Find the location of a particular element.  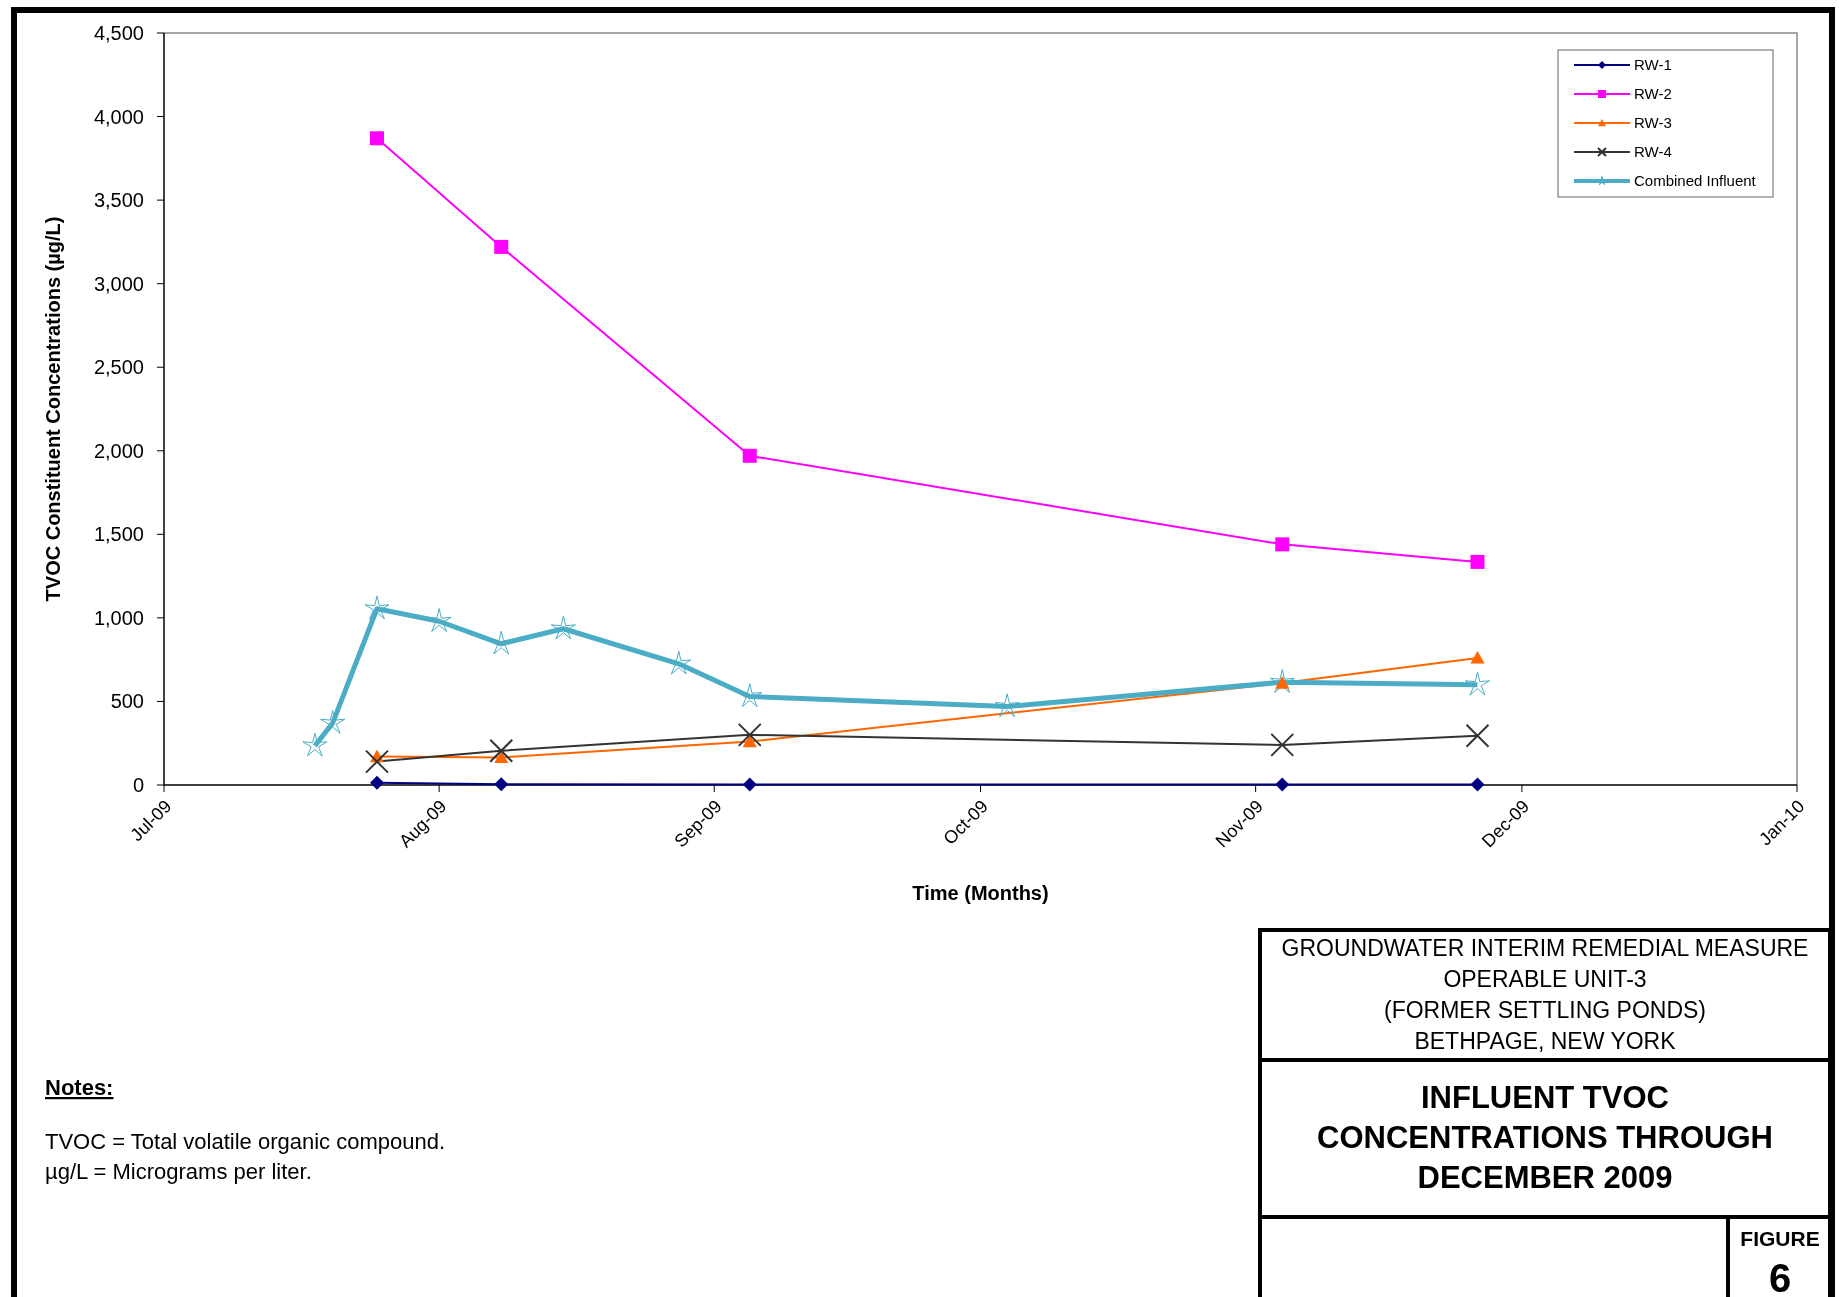

y-tick-label: 1,000 is located at coordinates (118, 617).